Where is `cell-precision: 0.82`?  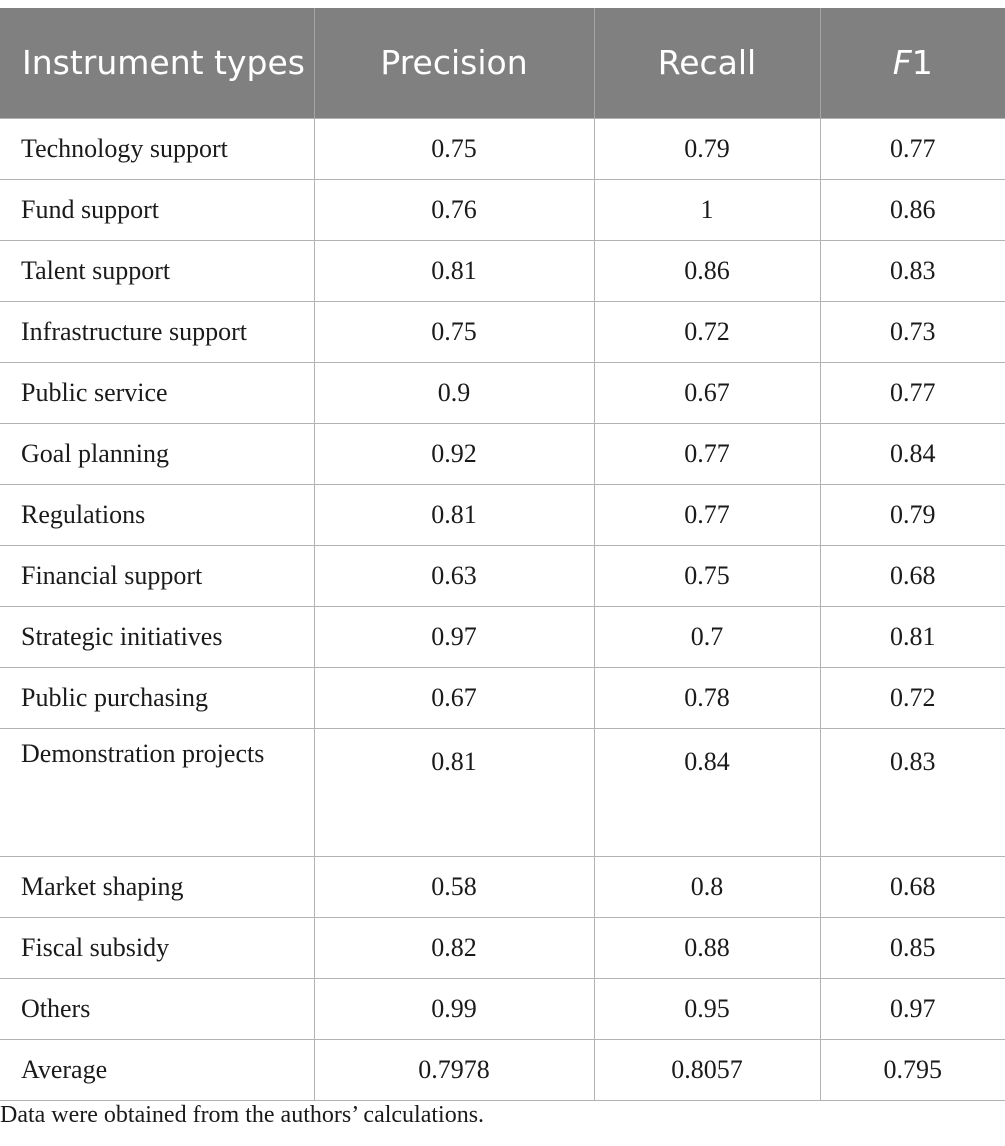 cell-precision: 0.82 is located at coordinates (454, 948).